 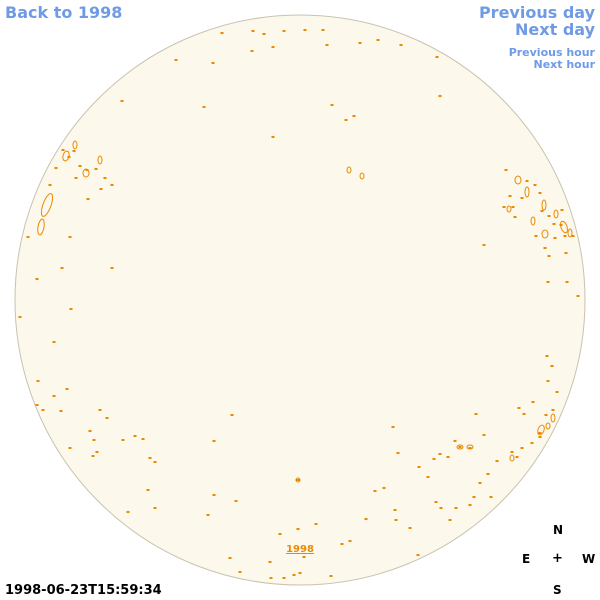 I want to click on disk-year-link: 1998, so click(x=300, y=549).